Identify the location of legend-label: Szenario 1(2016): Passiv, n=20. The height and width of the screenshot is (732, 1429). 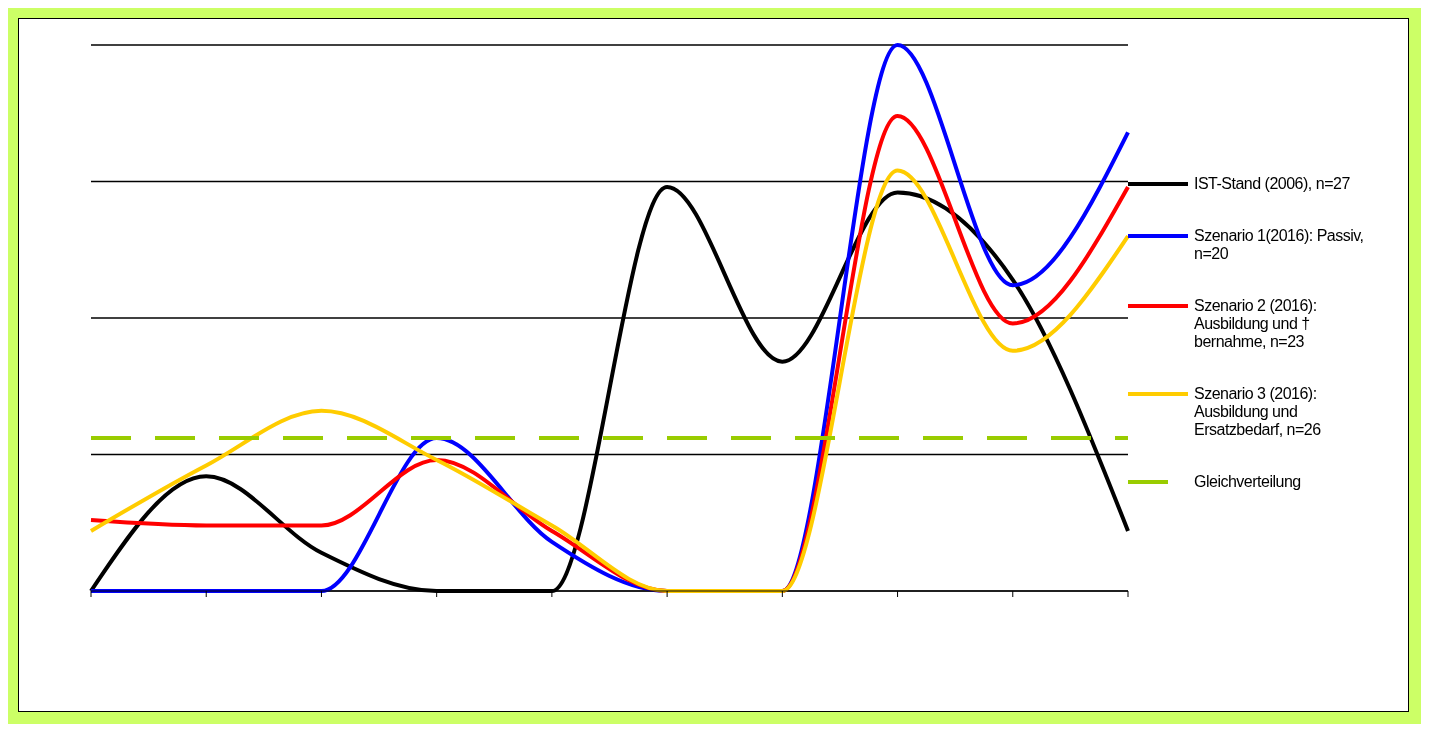
(1279, 245).